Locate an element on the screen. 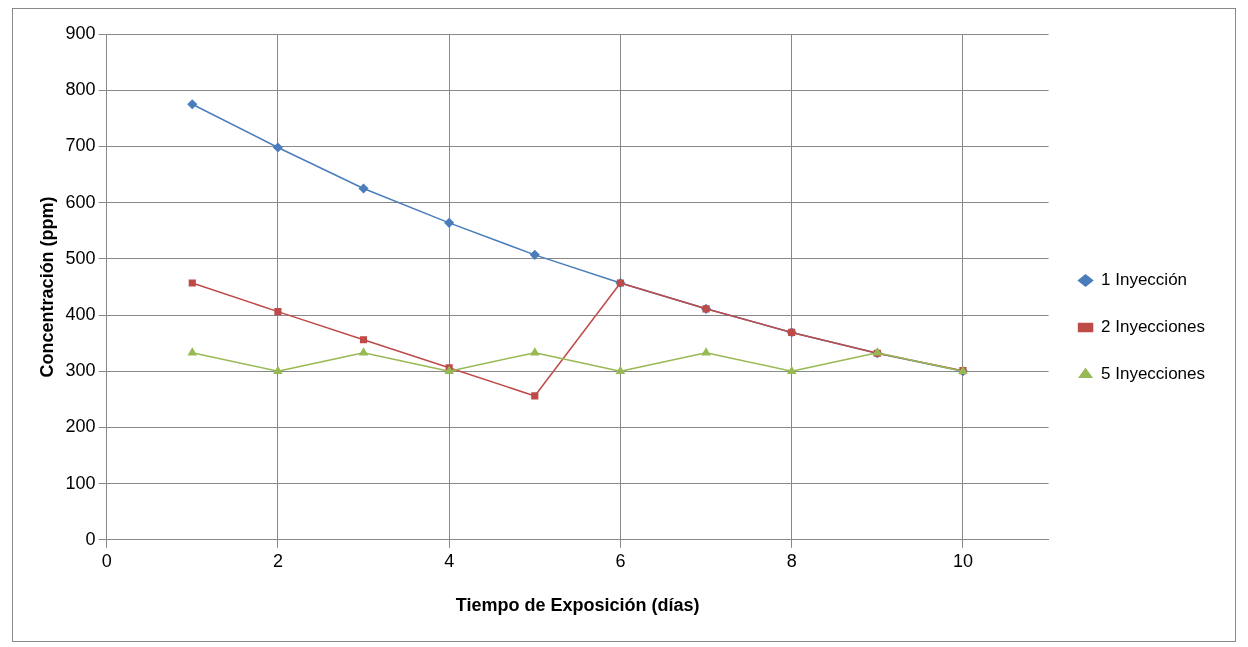 Image resolution: width=1248 pixels, height=647 pixels. y-tick-label: 800 is located at coordinates (80, 89).